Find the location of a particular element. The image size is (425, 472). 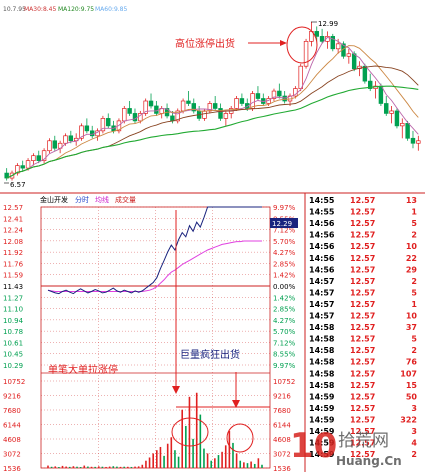

volume-tick: 4608 is located at coordinates (12, 440).